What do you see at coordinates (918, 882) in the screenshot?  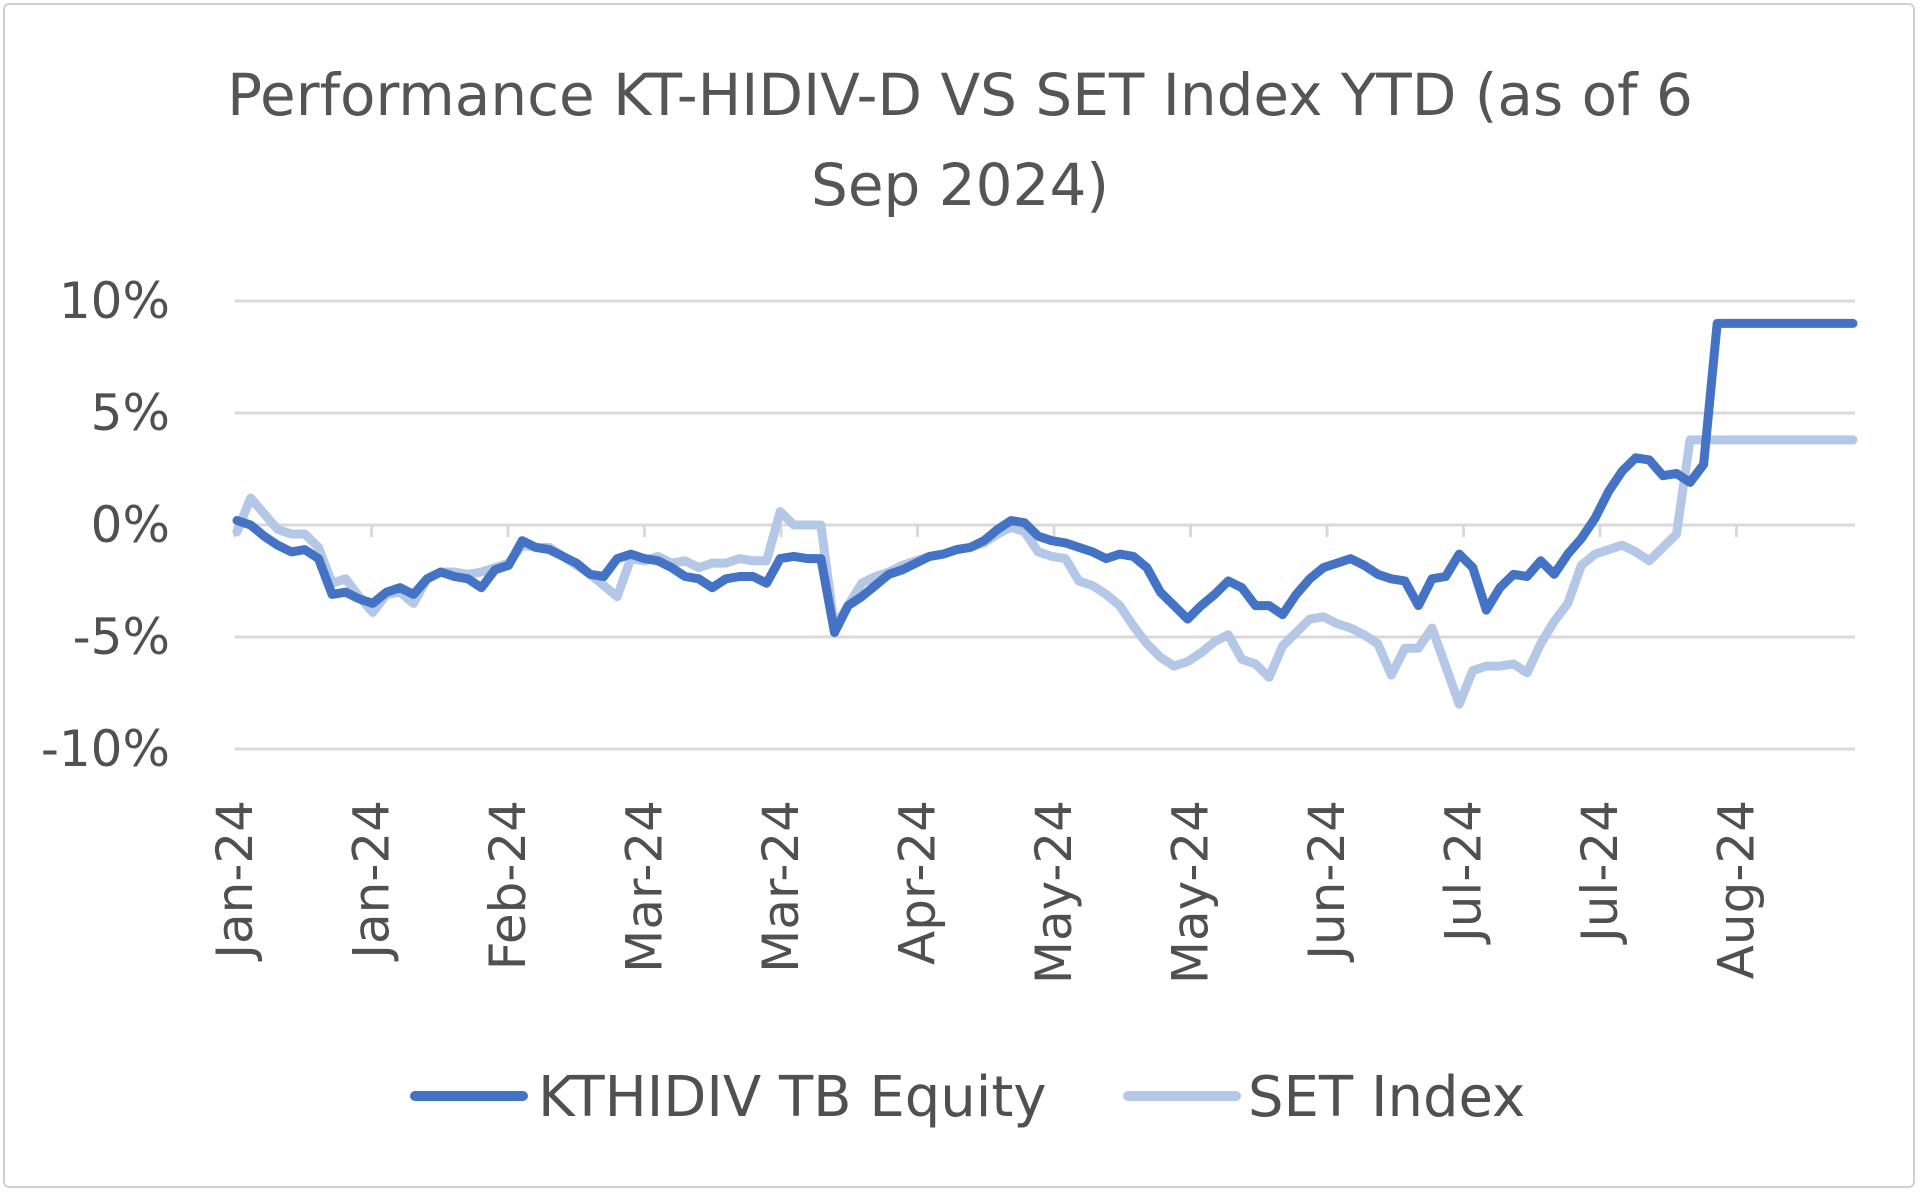 I see `x-tick-label: Apr-24` at bounding box center [918, 882].